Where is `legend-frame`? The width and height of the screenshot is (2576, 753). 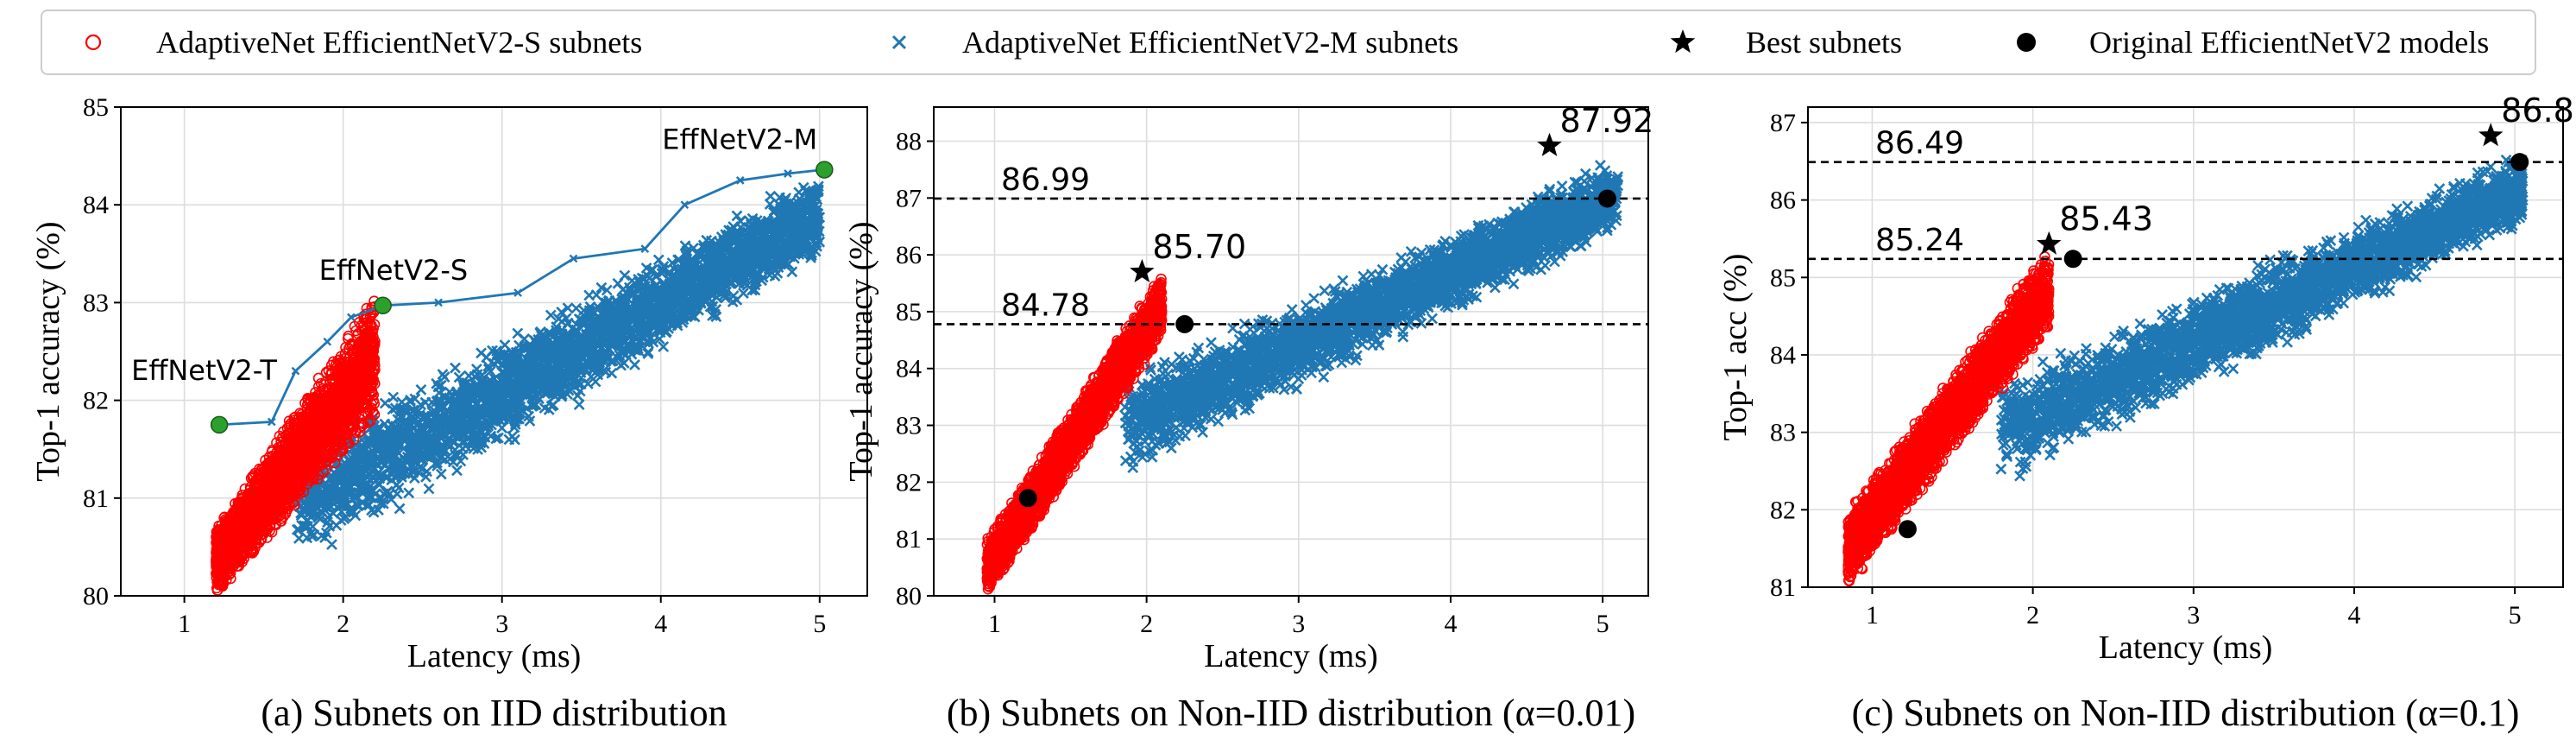
legend-frame is located at coordinates (1289, 42).